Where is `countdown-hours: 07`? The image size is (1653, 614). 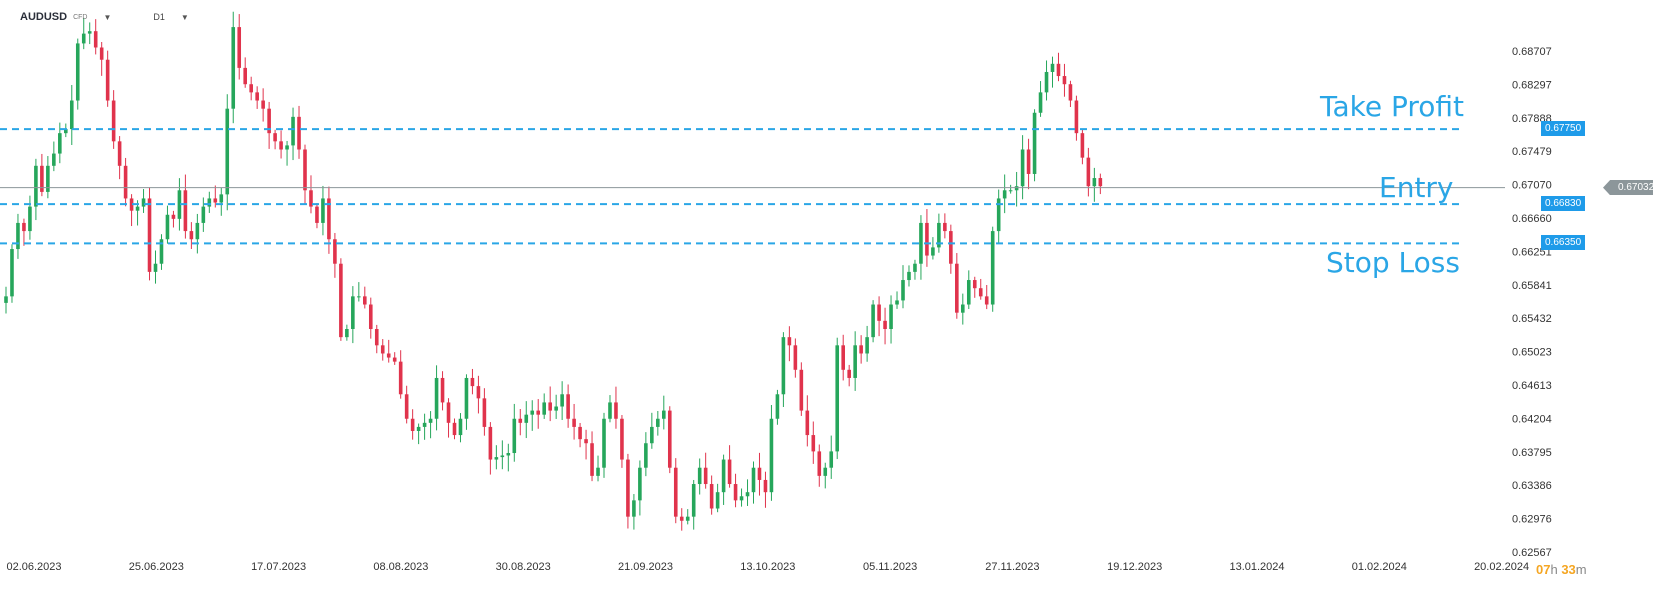
countdown-hours: 07 is located at coordinates (1543, 569).